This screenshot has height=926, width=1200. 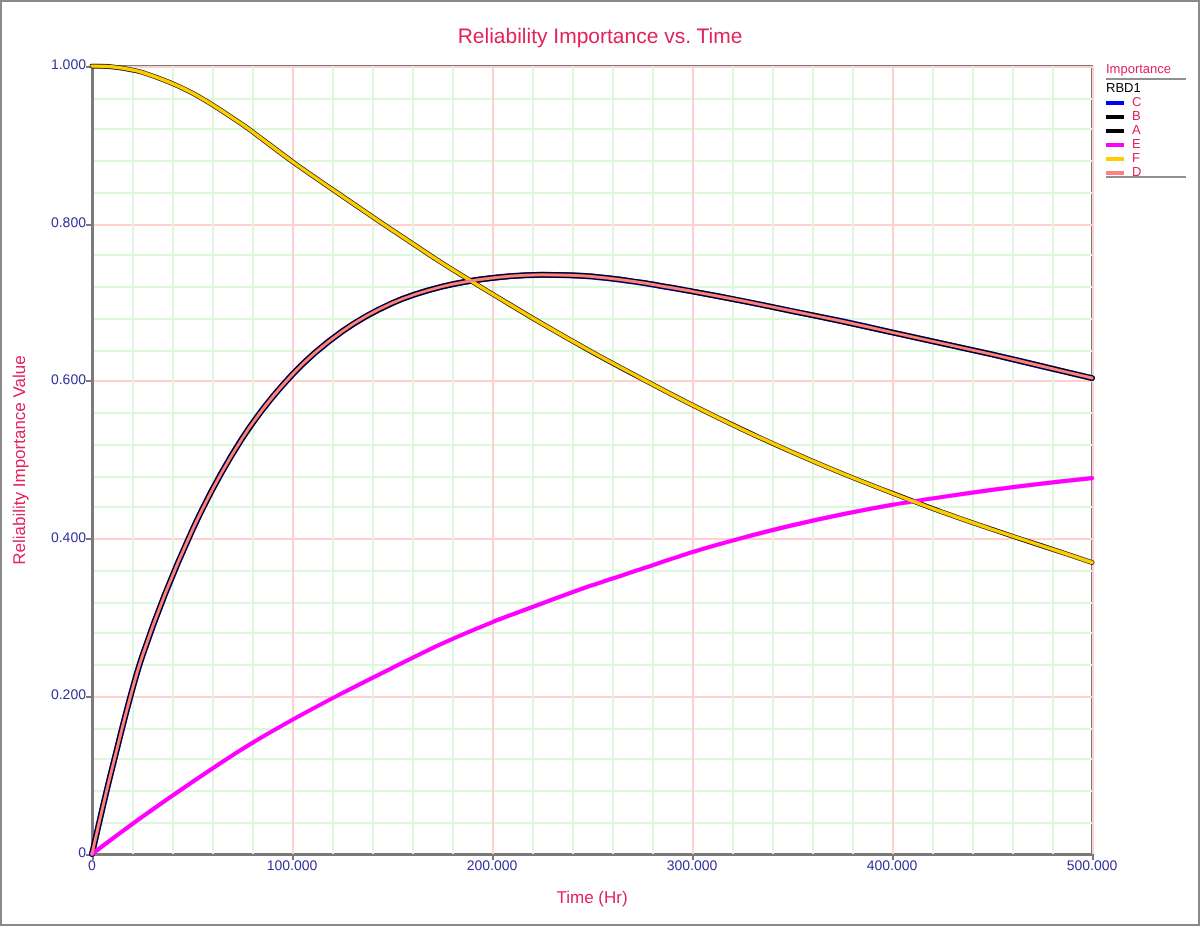 I want to click on y-axis-title: Reliability Importance Value, so click(x=19, y=459).